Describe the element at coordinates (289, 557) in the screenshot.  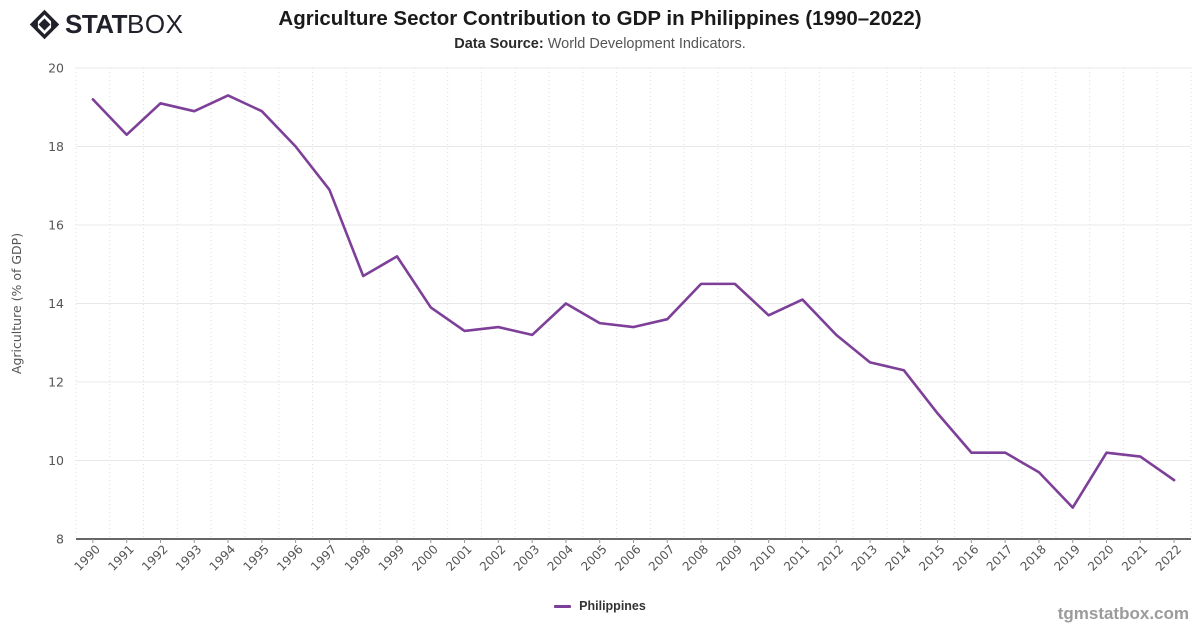
I see `x-tick-label: 1996` at that location.